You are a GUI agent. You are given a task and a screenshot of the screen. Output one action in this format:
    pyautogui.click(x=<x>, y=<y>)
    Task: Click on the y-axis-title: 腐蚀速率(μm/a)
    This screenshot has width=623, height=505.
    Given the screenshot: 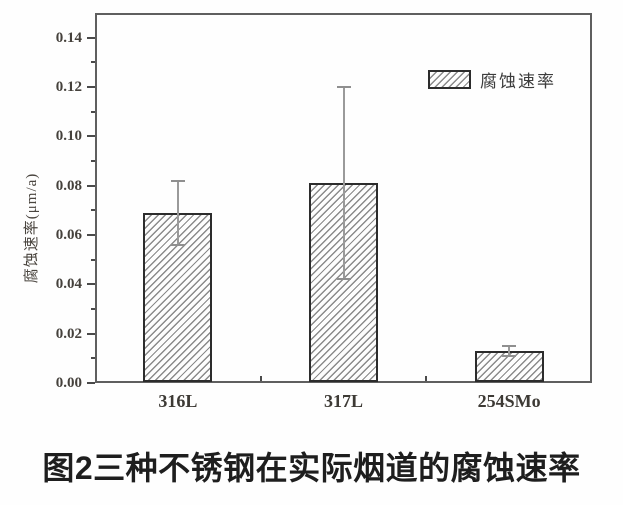 What is the action you would take?
    pyautogui.click(x=32, y=228)
    